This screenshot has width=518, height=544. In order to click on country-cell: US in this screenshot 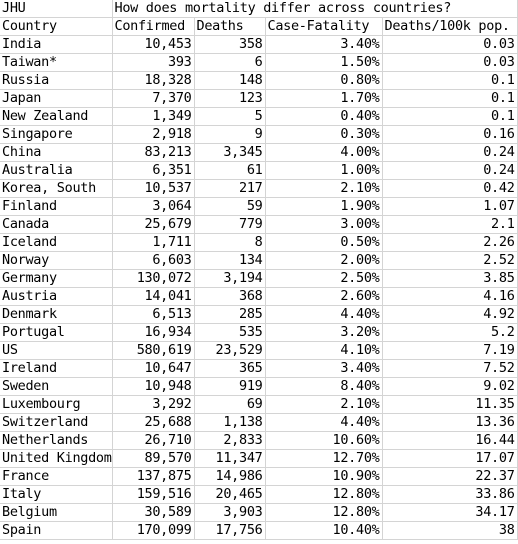, I will do `click(56, 350)`.